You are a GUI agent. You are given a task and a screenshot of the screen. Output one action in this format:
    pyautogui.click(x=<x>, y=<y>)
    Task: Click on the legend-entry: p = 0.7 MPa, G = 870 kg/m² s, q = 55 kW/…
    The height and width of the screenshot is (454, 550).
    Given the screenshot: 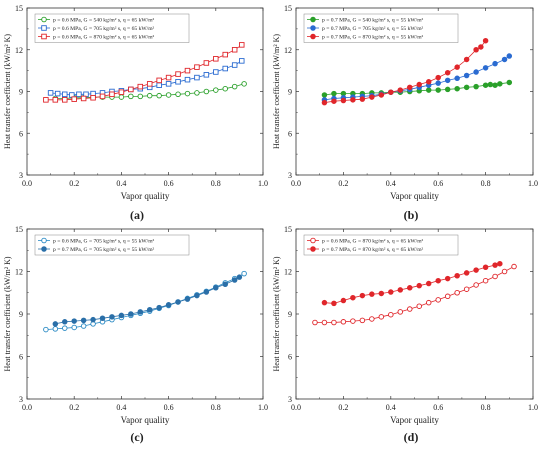 What is the action you would take?
    pyautogui.click(x=373, y=38)
    